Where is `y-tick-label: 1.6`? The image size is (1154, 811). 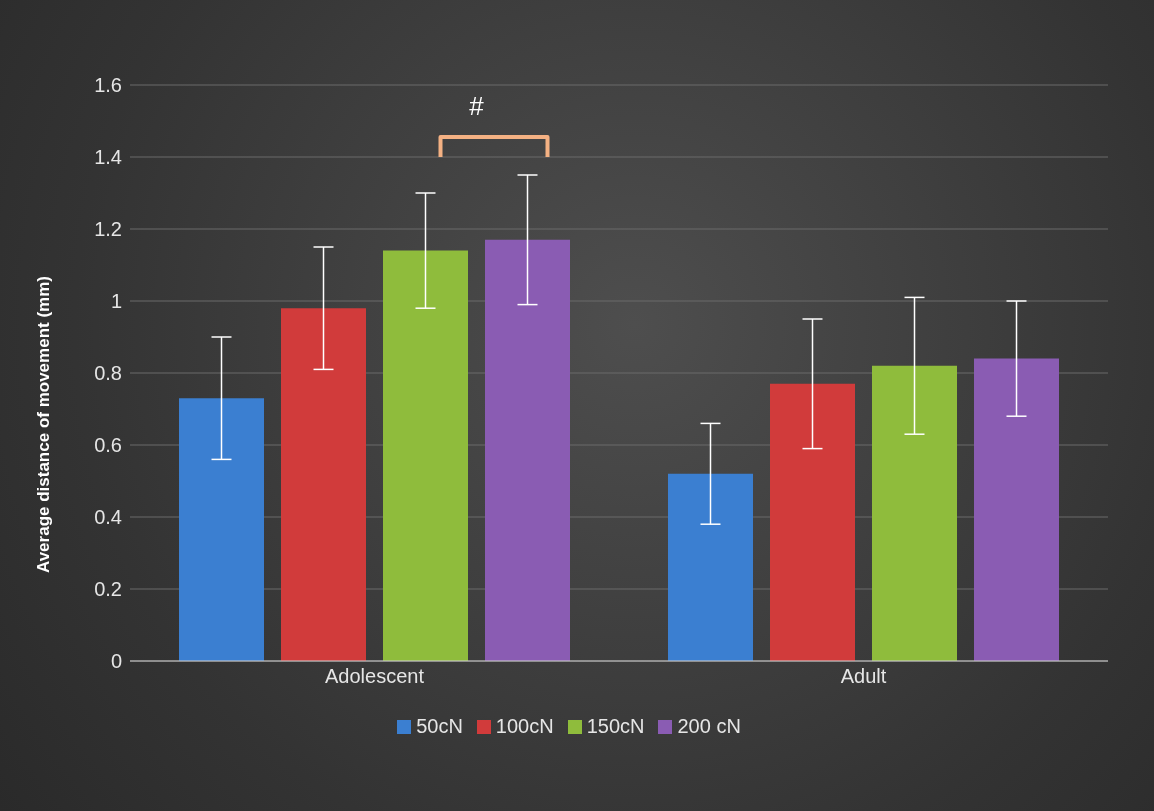
y-tick-label: 1.6 is located at coordinates (108, 85).